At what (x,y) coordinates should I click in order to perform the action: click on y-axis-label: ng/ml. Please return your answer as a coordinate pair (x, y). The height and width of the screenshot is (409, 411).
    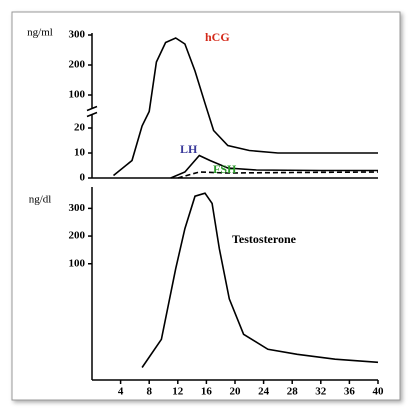
    Looking at the image, I should click on (40, 33).